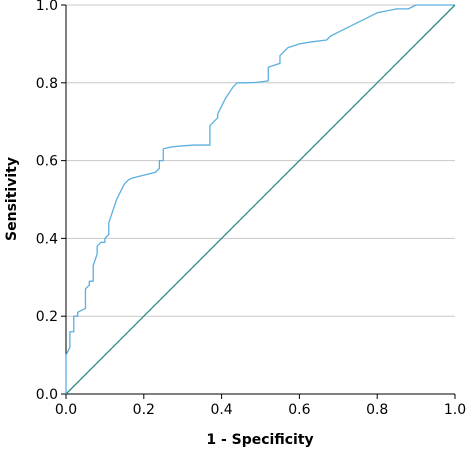 The image size is (474, 462). What do you see at coordinates (455, 410) in the screenshot?
I see `x-tick-label-5: 1.0` at bounding box center [455, 410].